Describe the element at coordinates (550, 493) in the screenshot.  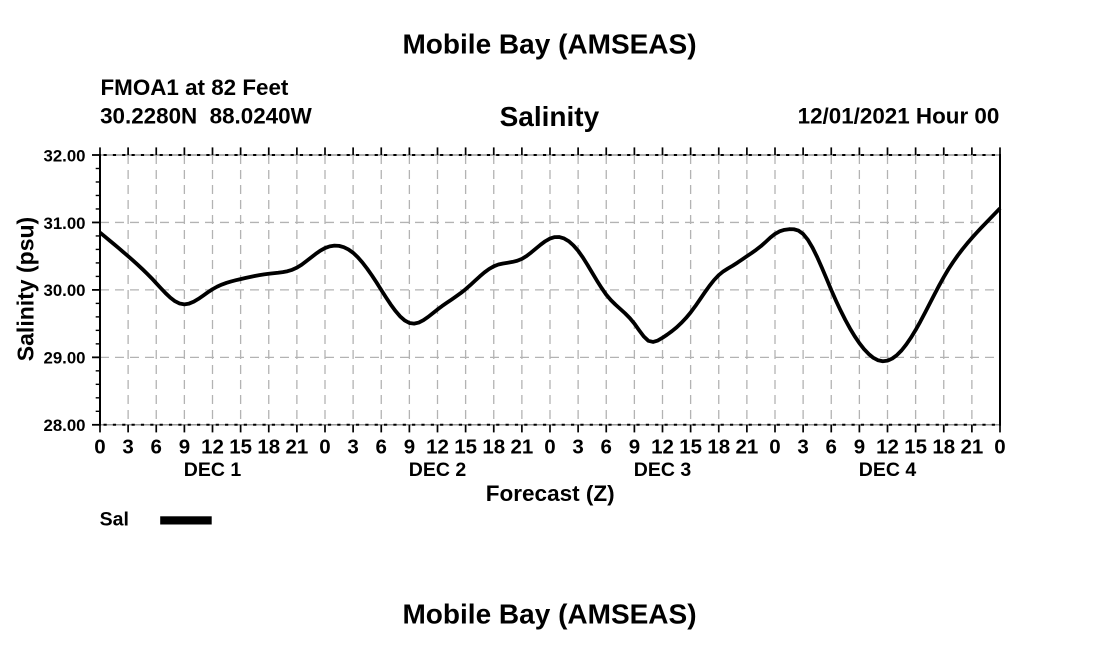
I see `svg-text: Forecast (Z)` at that location.